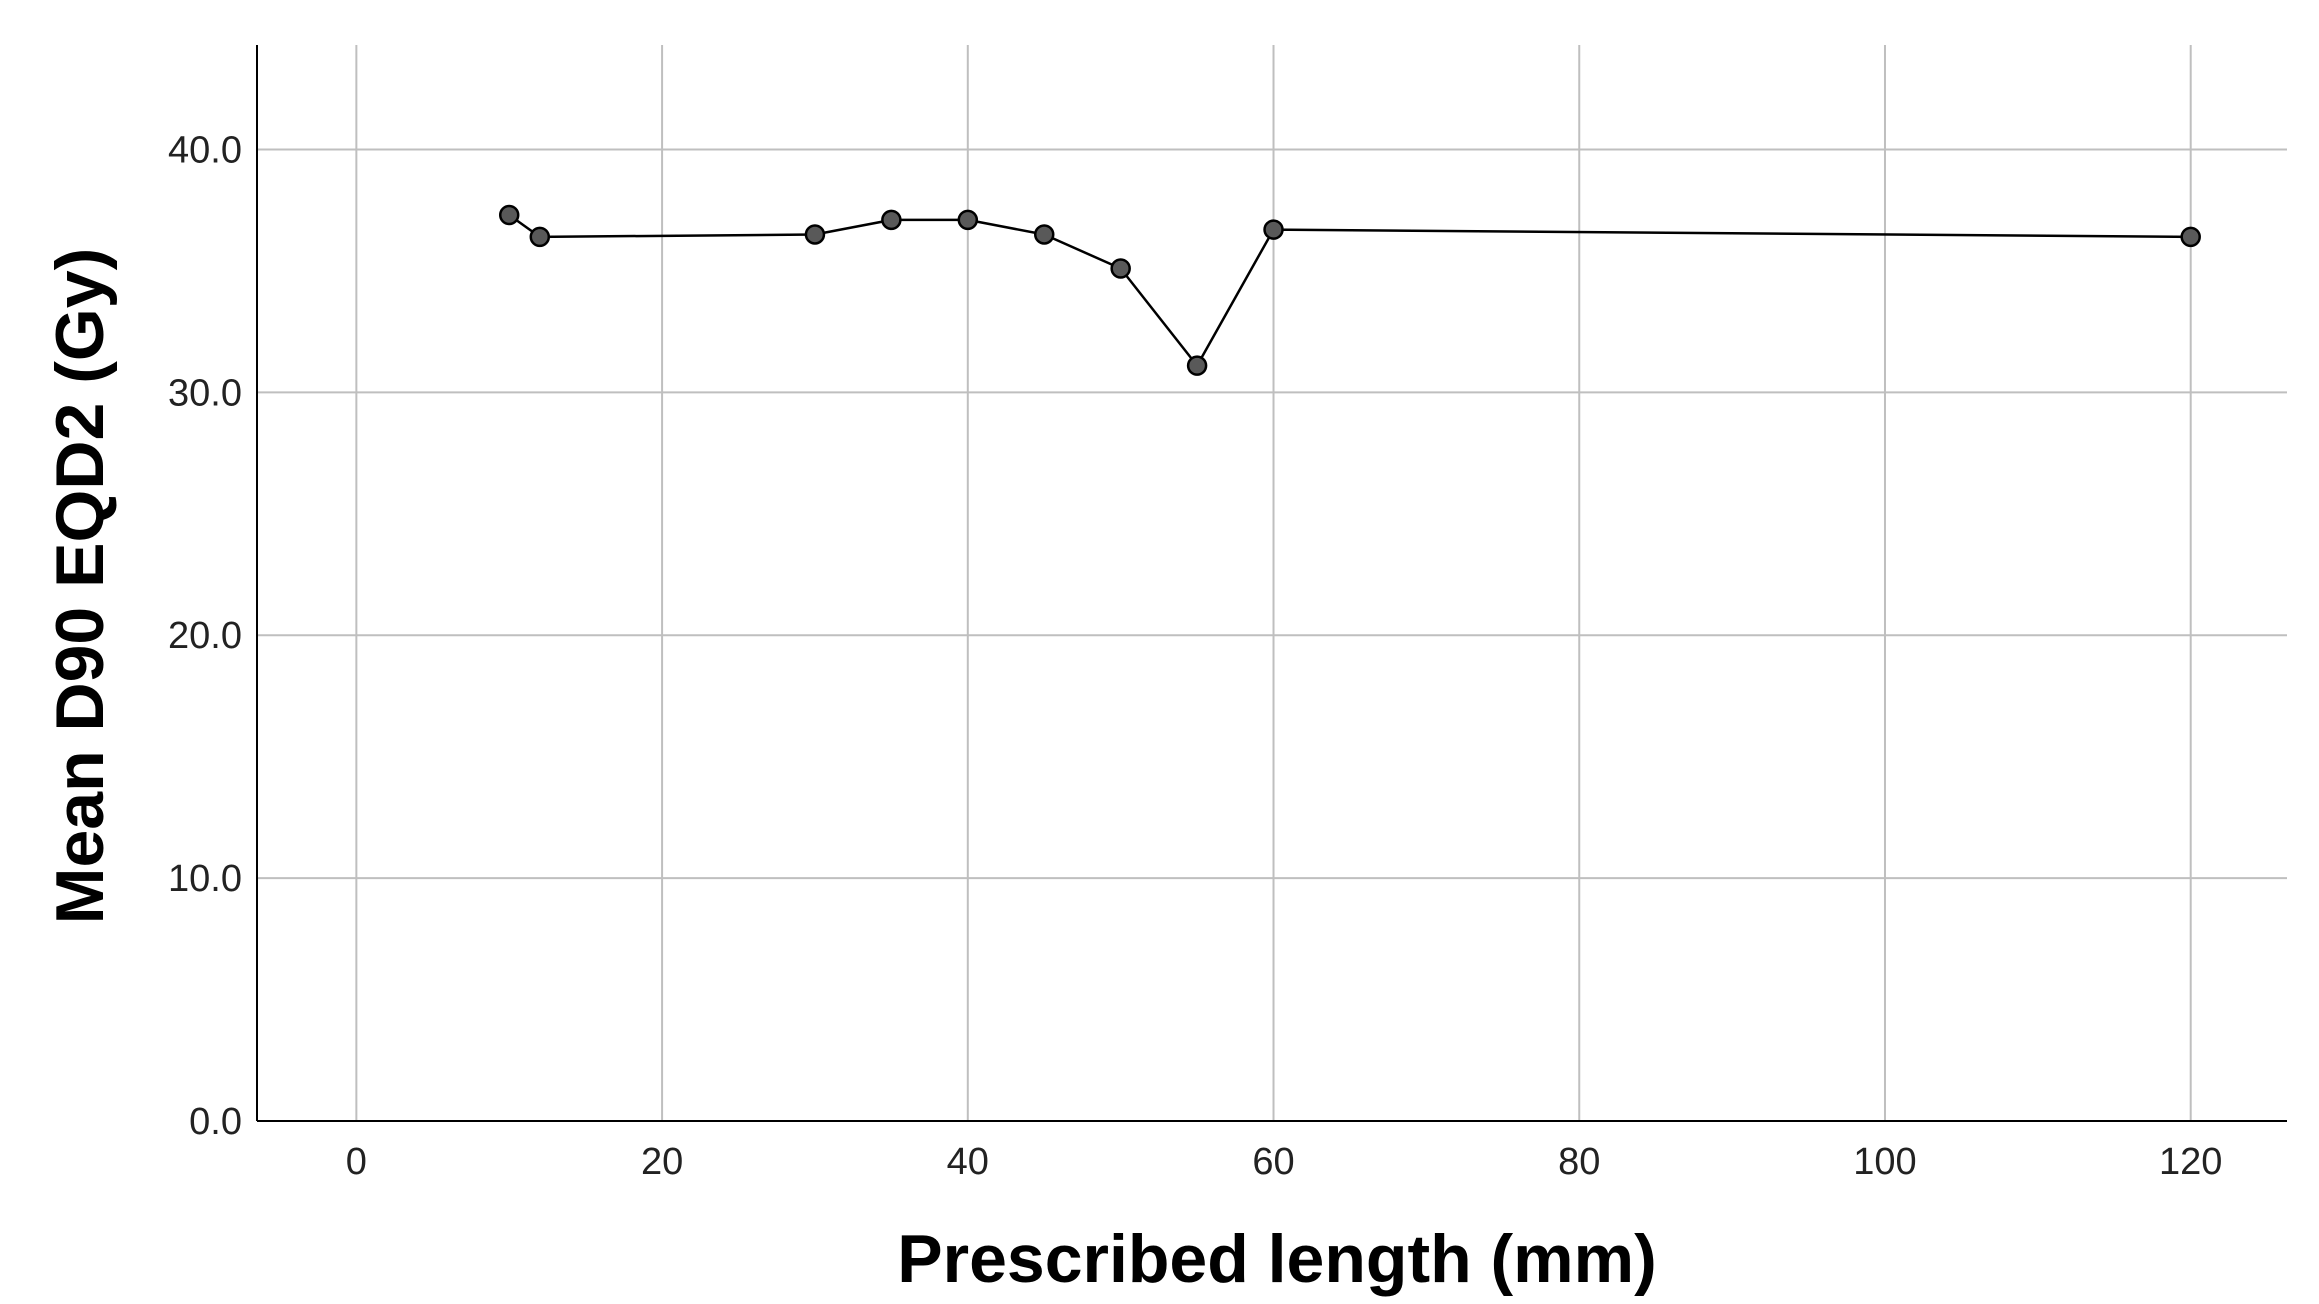 Image resolution: width=2319 pixels, height=1304 pixels. Describe the element at coordinates (205, 879) in the screenshot. I see `y-tick-label: 10.0` at that location.